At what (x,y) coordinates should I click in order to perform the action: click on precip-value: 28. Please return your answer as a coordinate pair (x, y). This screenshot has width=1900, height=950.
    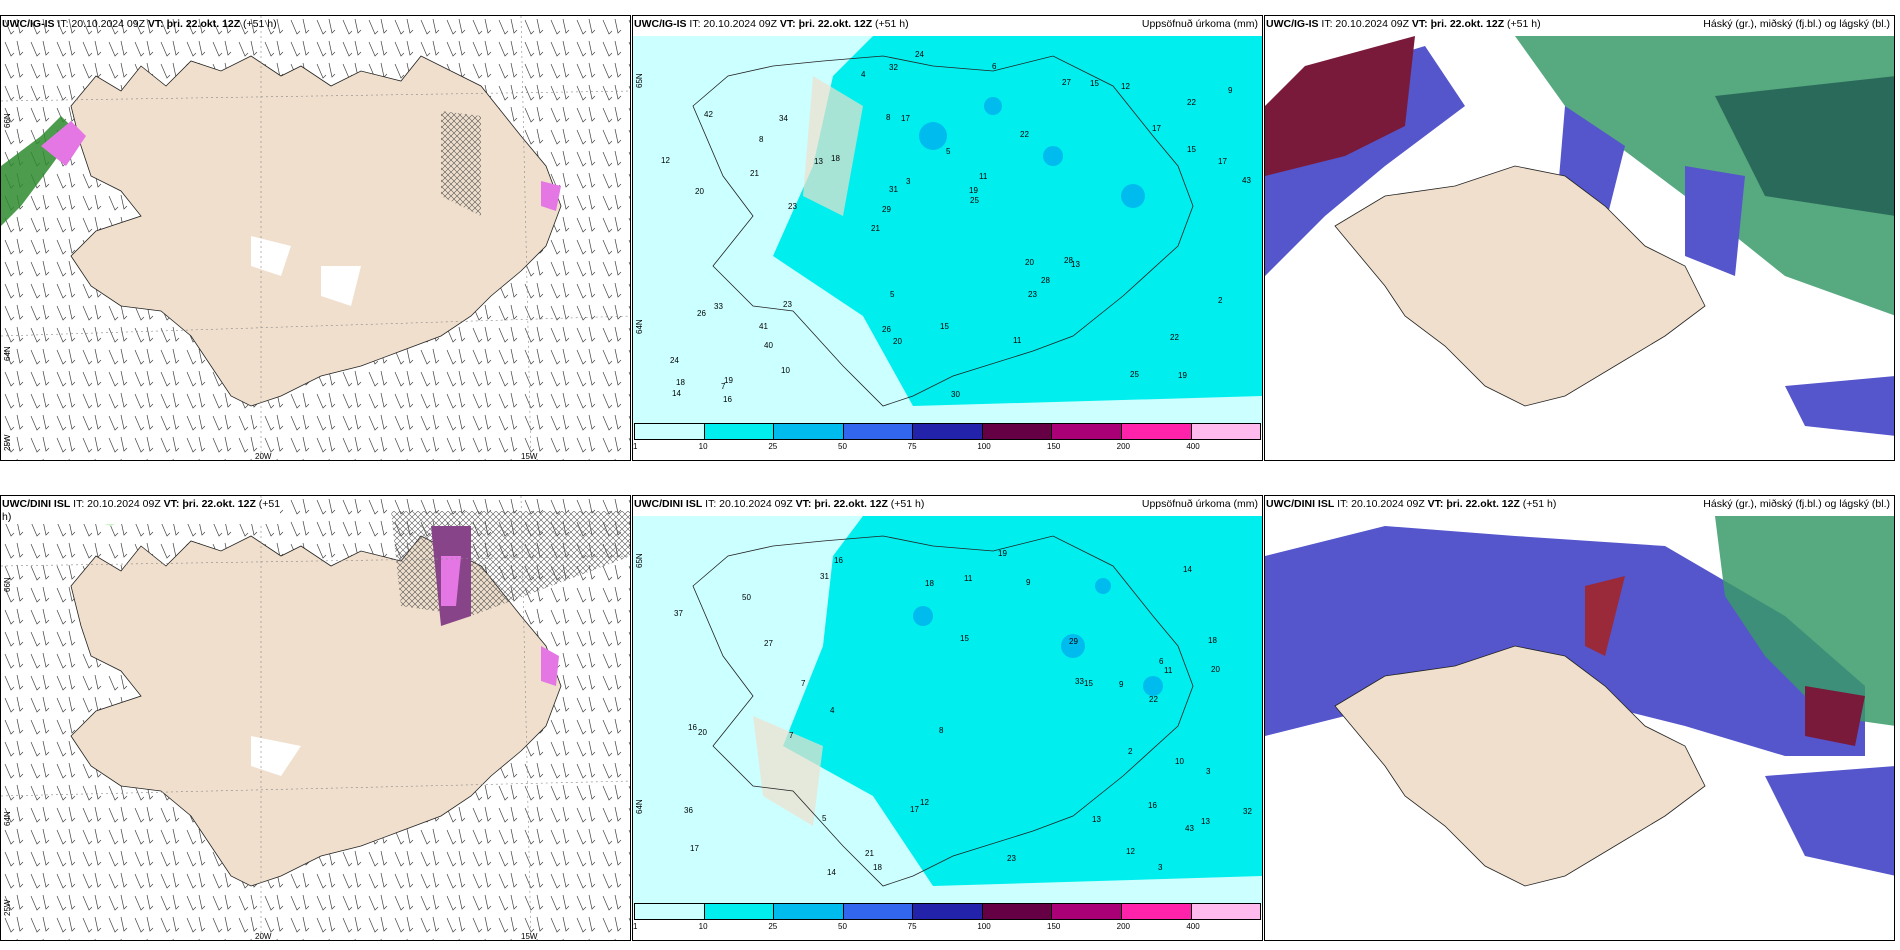
    Looking at the image, I should click on (1068, 260).